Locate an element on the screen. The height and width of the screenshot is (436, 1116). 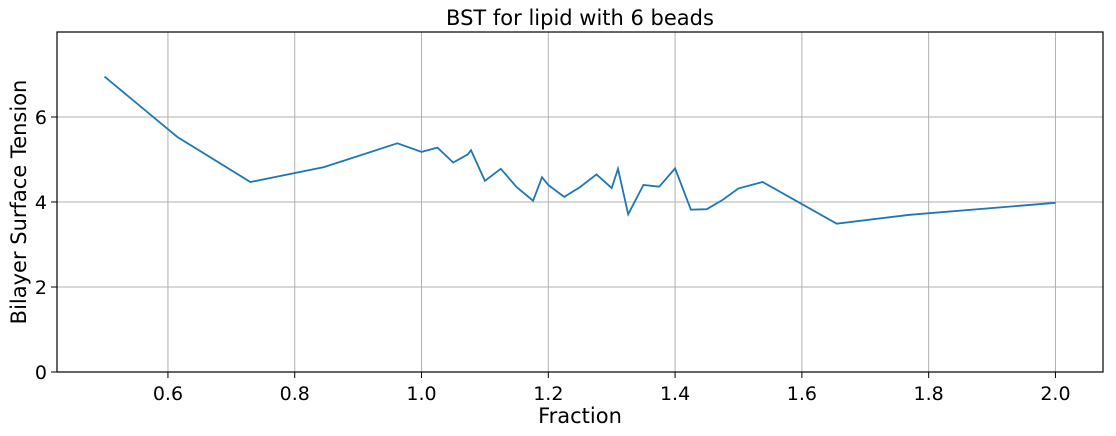
x-tick-label: 0.8 is located at coordinates (295, 394).